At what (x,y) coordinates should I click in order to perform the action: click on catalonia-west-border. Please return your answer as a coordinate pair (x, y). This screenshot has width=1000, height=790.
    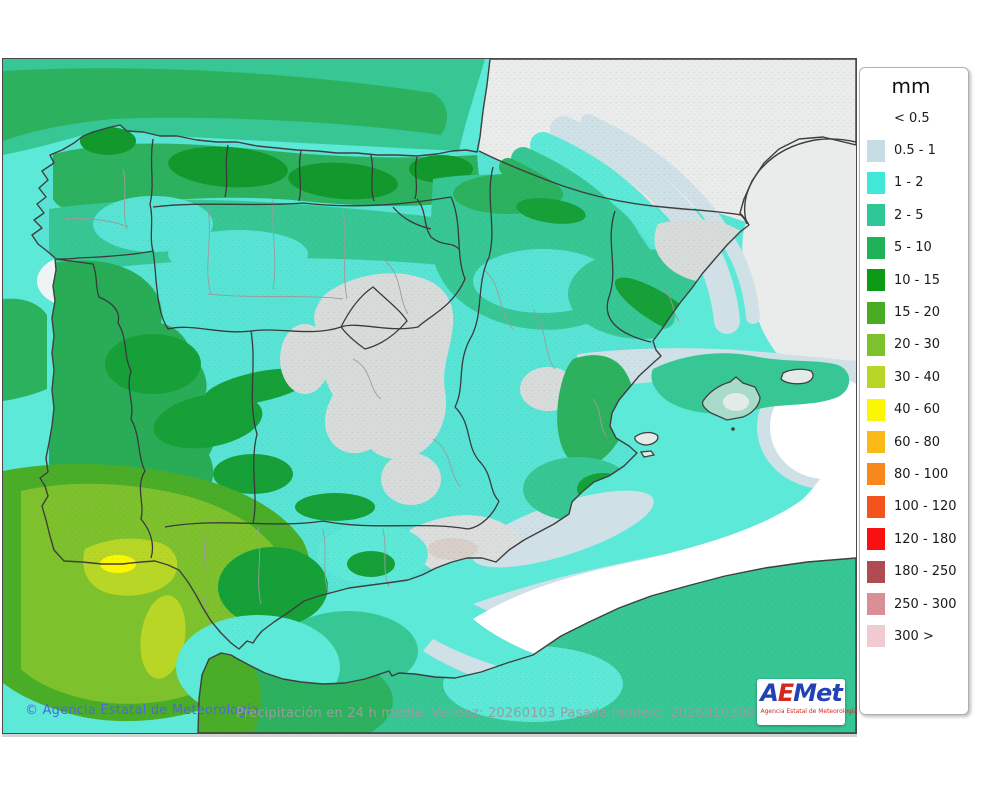
    Looking at the image, I should click on (629, 276).